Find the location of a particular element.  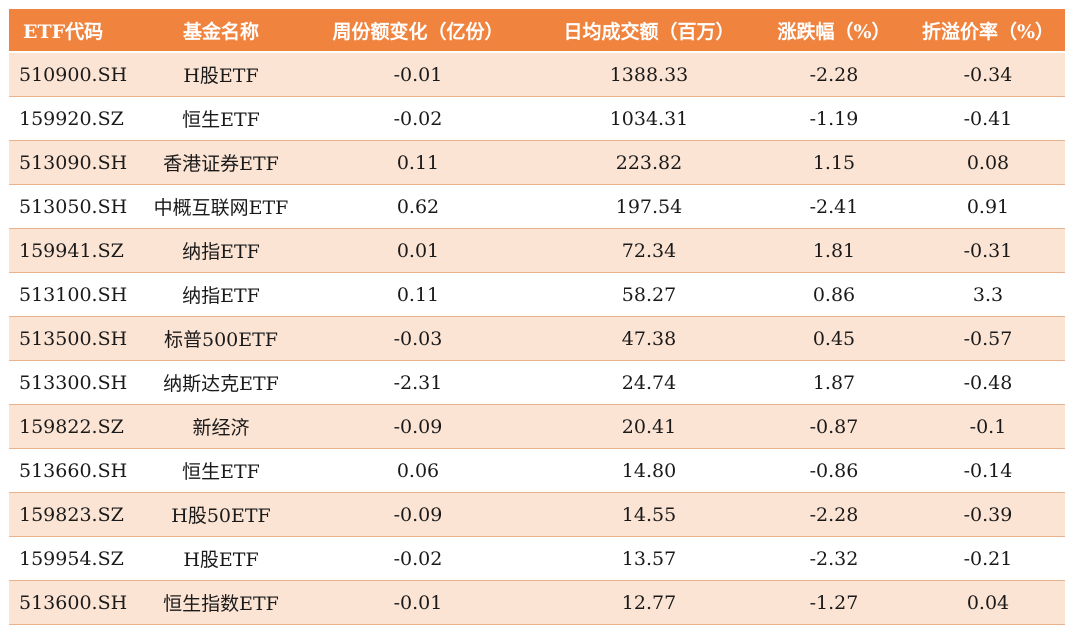

cell-etf-code: 513090.SH is located at coordinates (73, 162).